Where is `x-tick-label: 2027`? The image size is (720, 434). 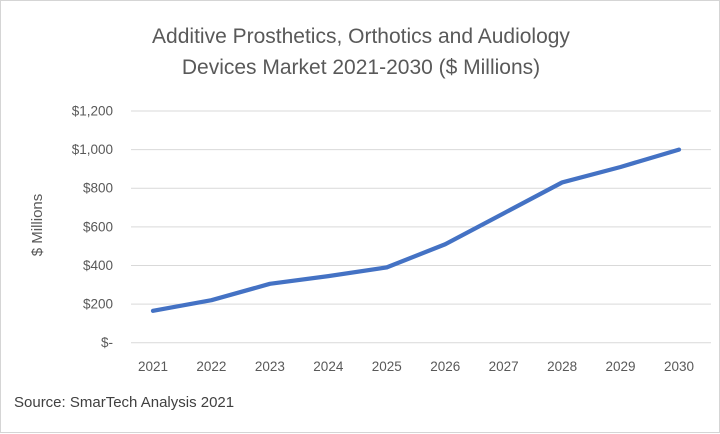
x-tick-label: 2027 is located at coordinates (504, 366).